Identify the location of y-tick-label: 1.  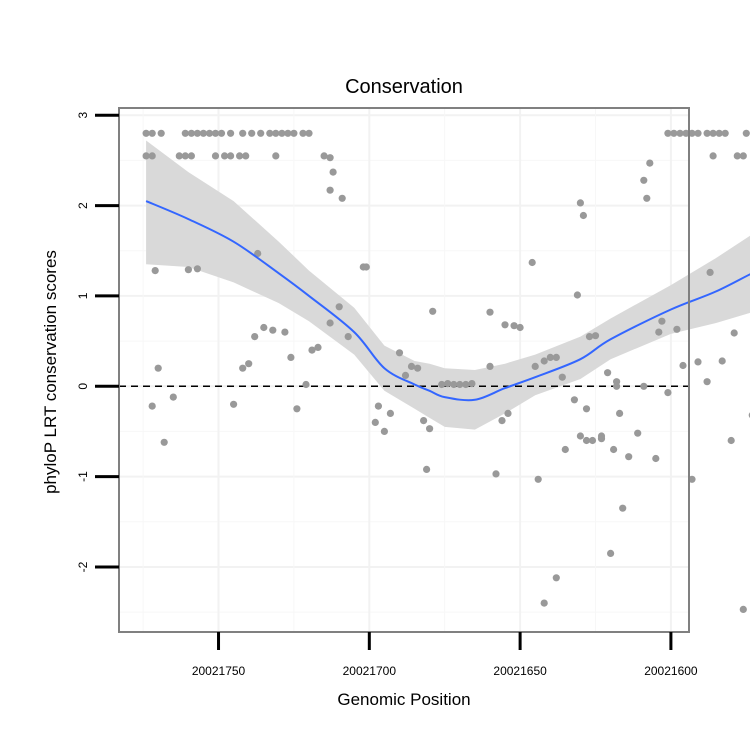
(83, 295).